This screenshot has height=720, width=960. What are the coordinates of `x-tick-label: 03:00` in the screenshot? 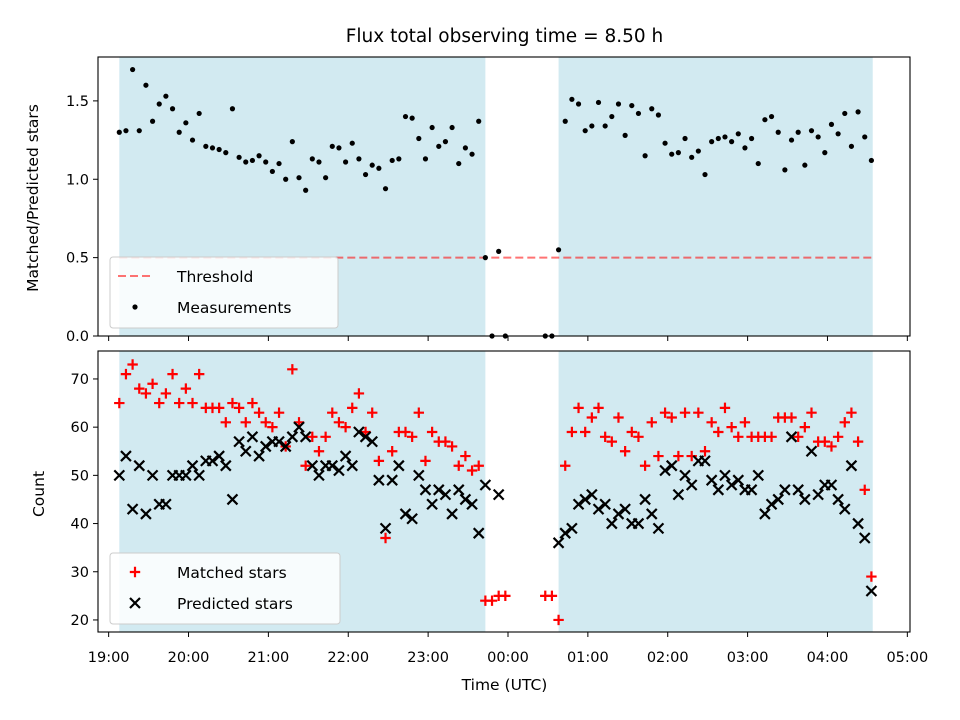 It's located at (748, 658).